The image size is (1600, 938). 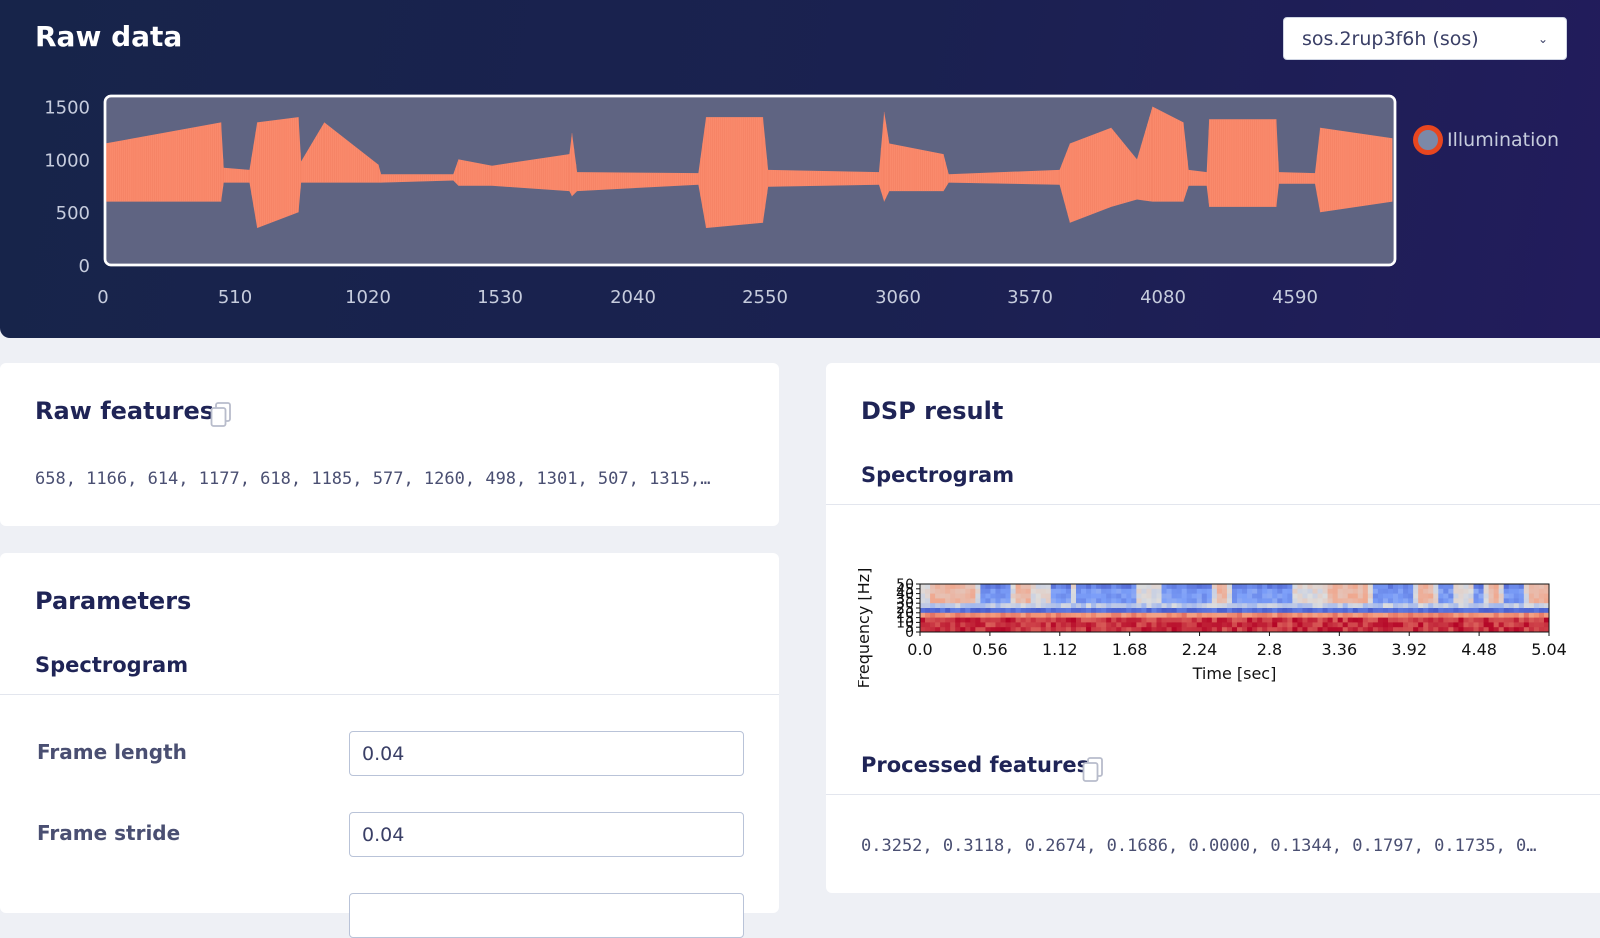 I want to click on x-tick-label: 0.56, so click(x=990, y=649).